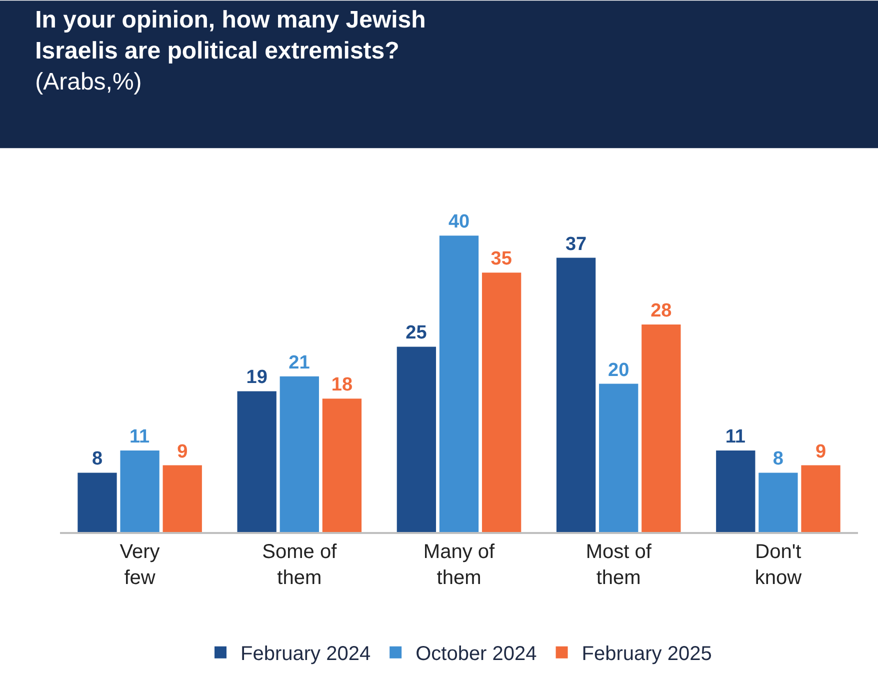  Describe the element at coordinates (140, 564) in the screenshot. I see `x-tick-label: Very few` at that location.